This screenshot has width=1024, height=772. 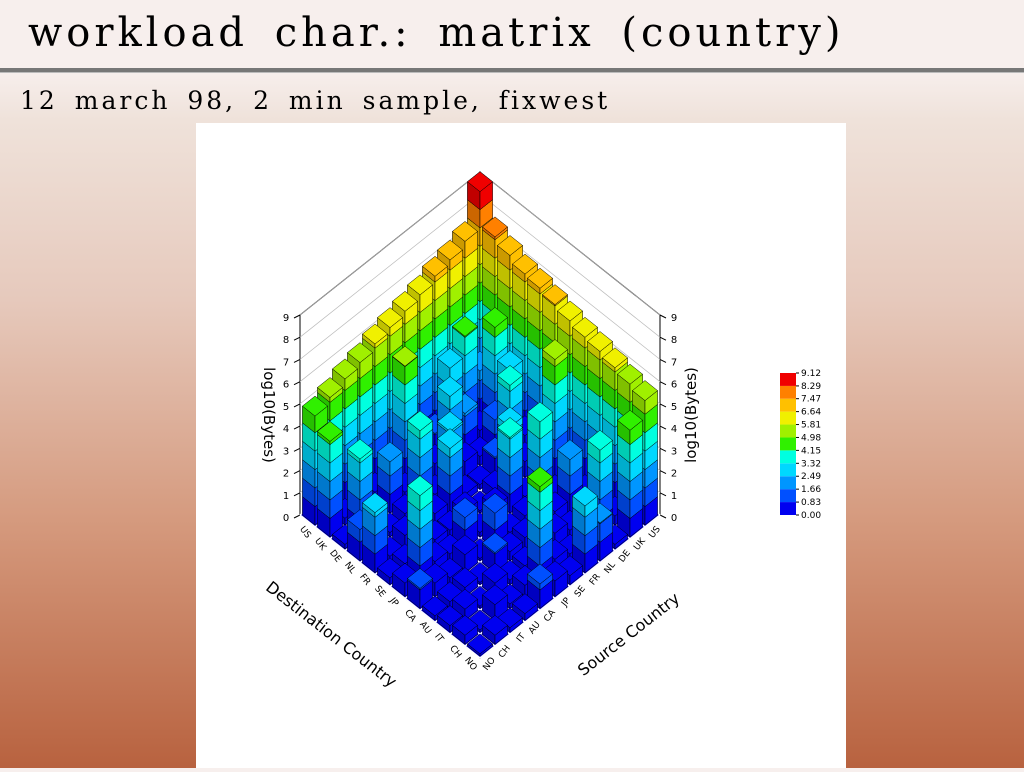 What do you see at coordinates (470, 664) in the screenshot?
I see `destination-label: NO` at bounding box center [470, 664].